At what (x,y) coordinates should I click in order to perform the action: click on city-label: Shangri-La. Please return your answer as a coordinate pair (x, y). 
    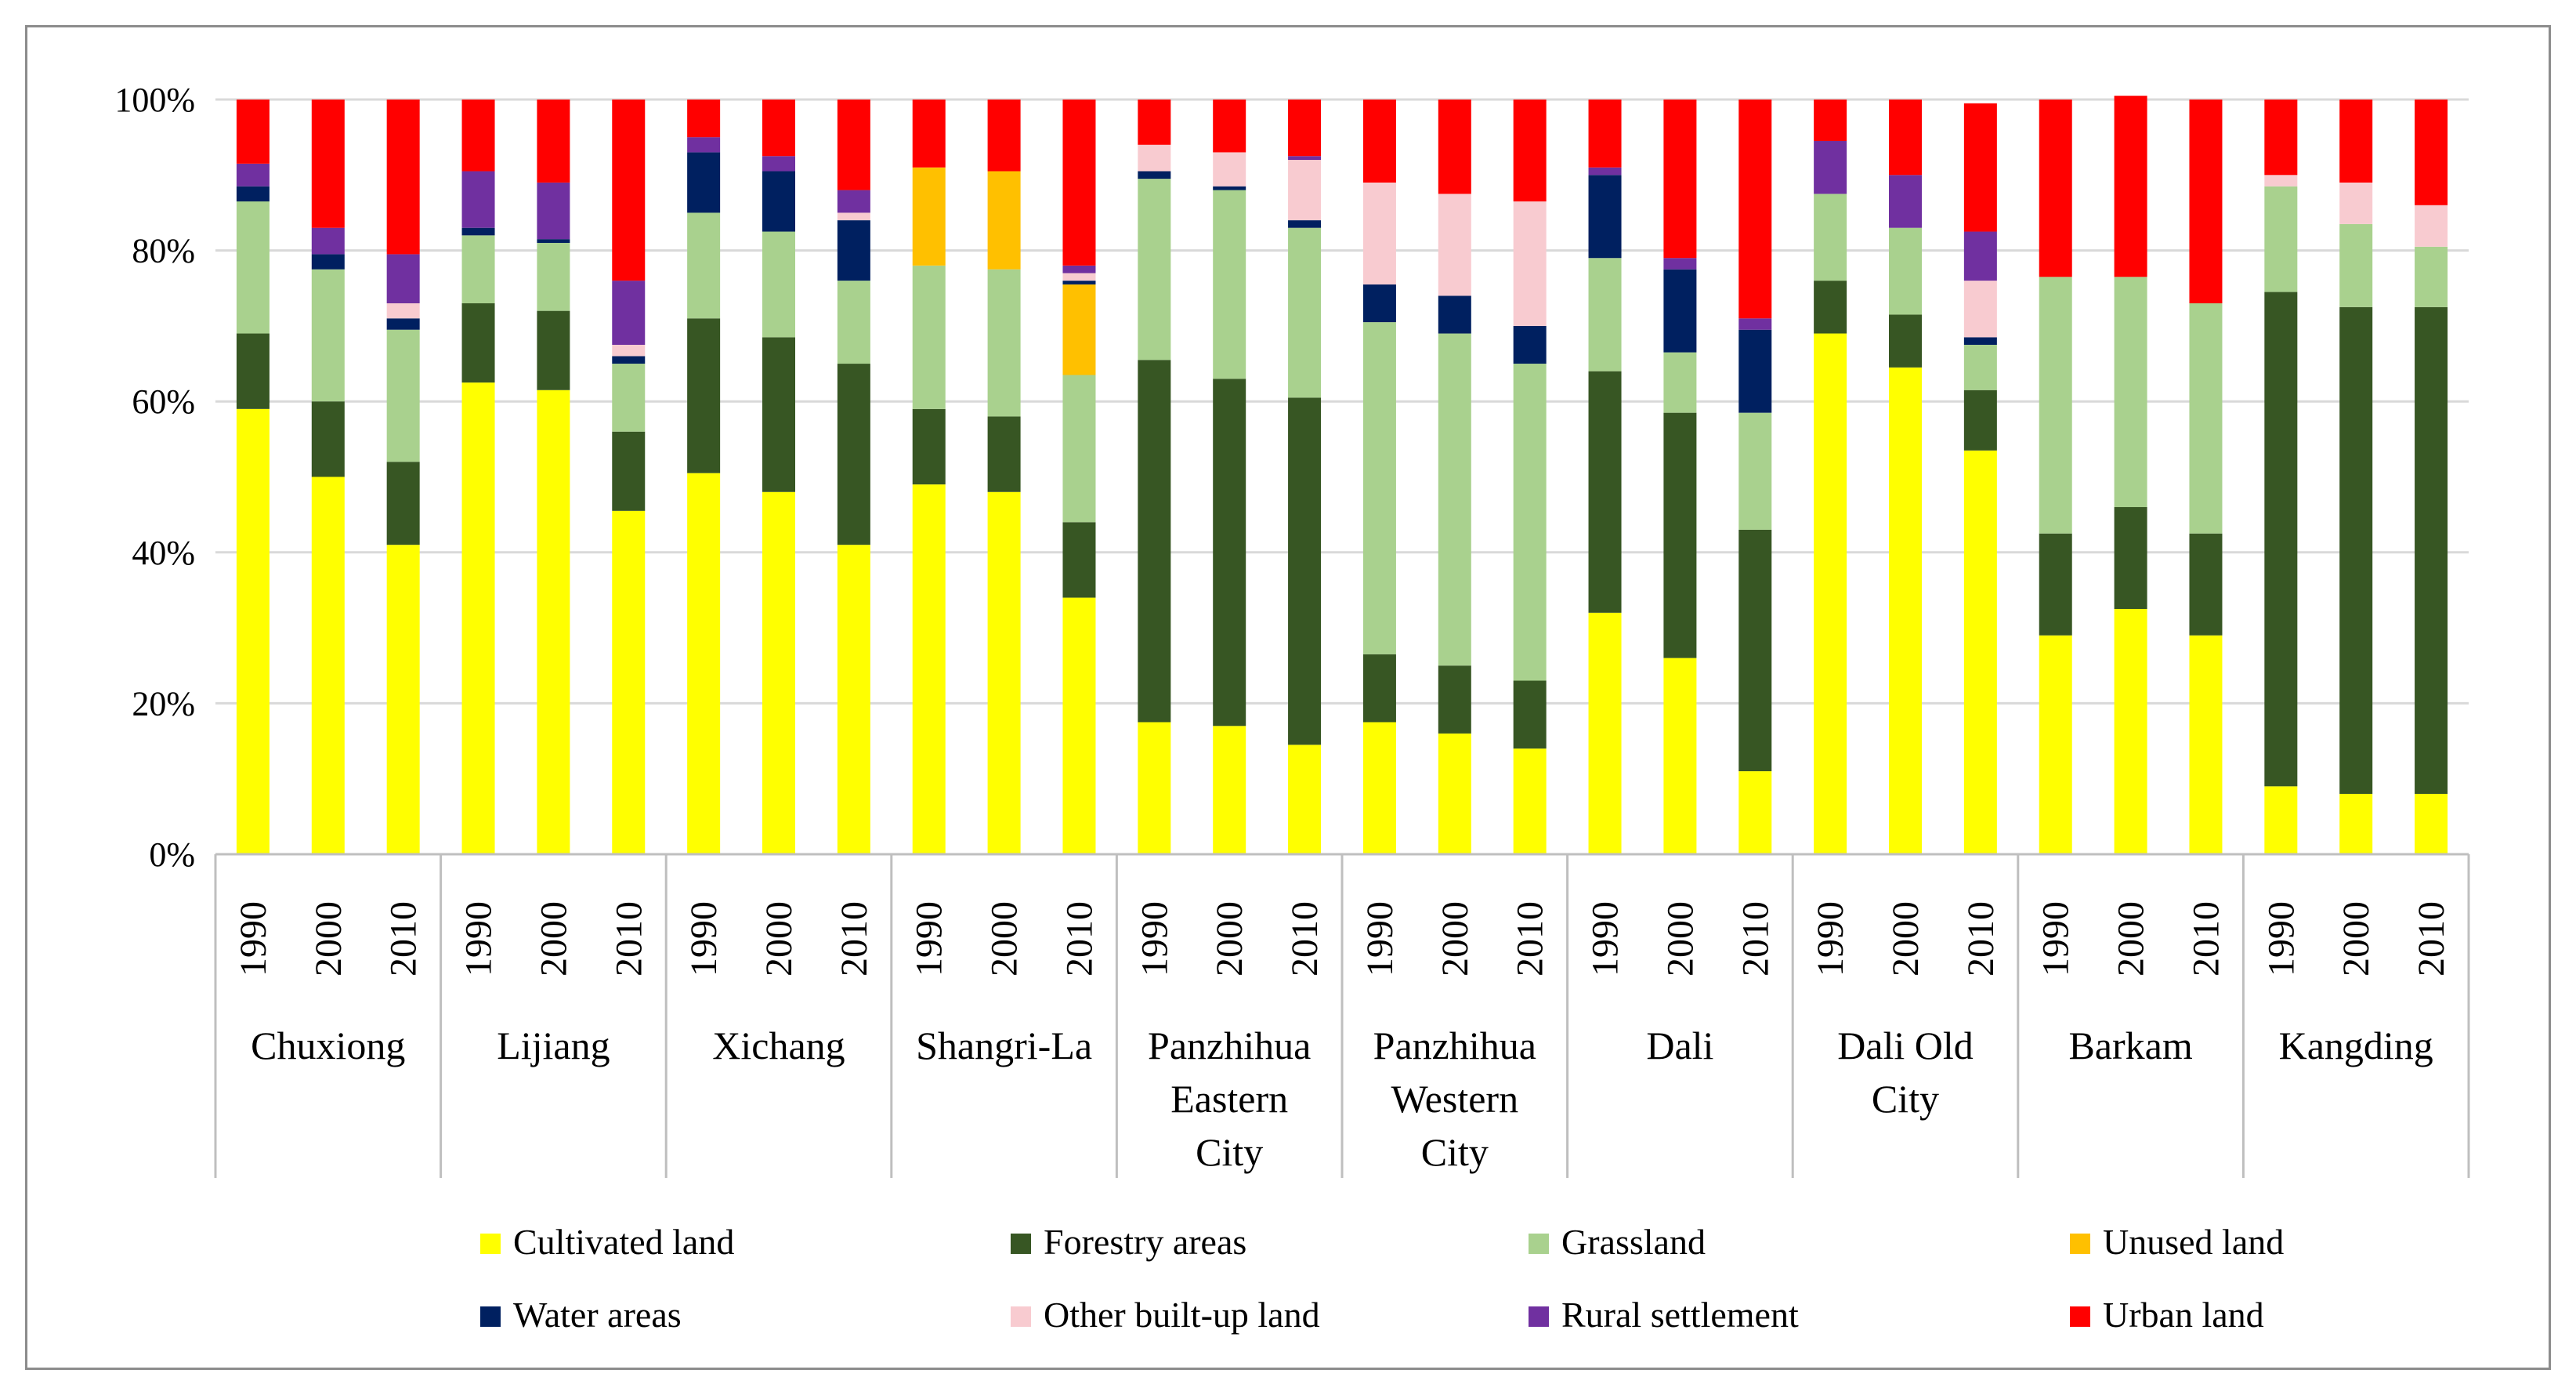
    Looking at the image, I should click on (1004, 1045).